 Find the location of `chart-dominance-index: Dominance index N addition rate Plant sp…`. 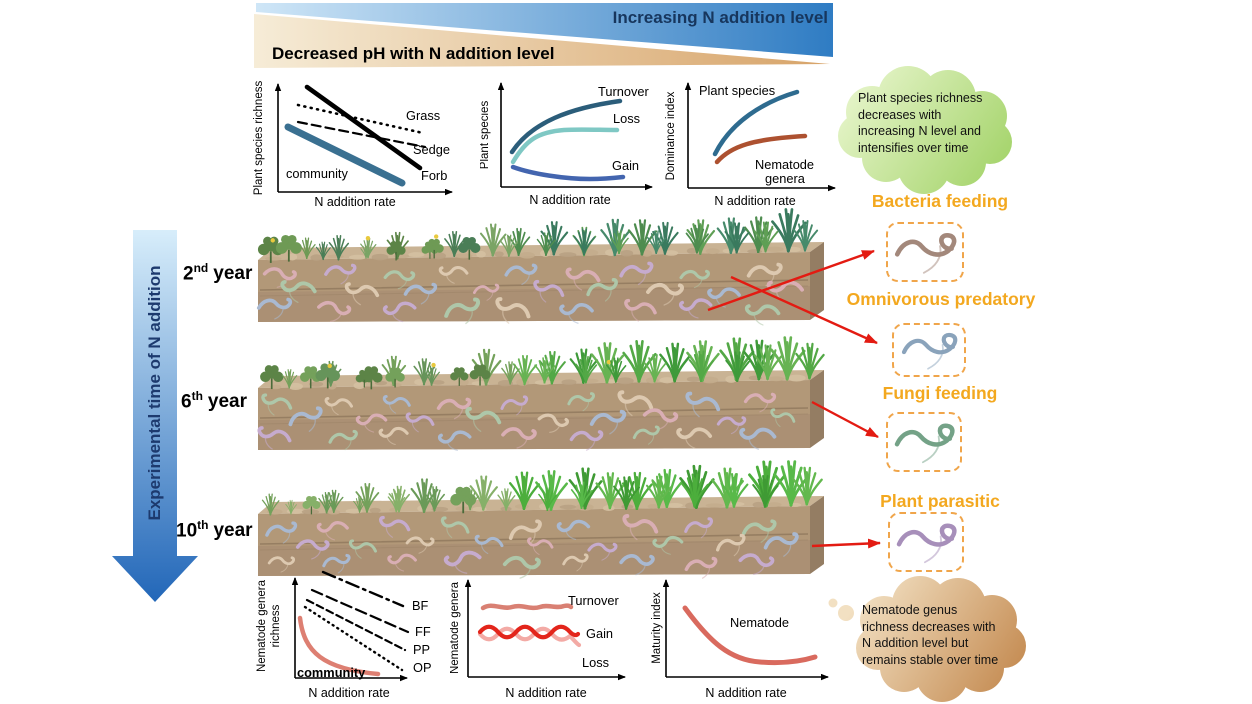

chart-dominance-index: Dominance index N addition rate Plant sp… is located at coordinates (750, 145).